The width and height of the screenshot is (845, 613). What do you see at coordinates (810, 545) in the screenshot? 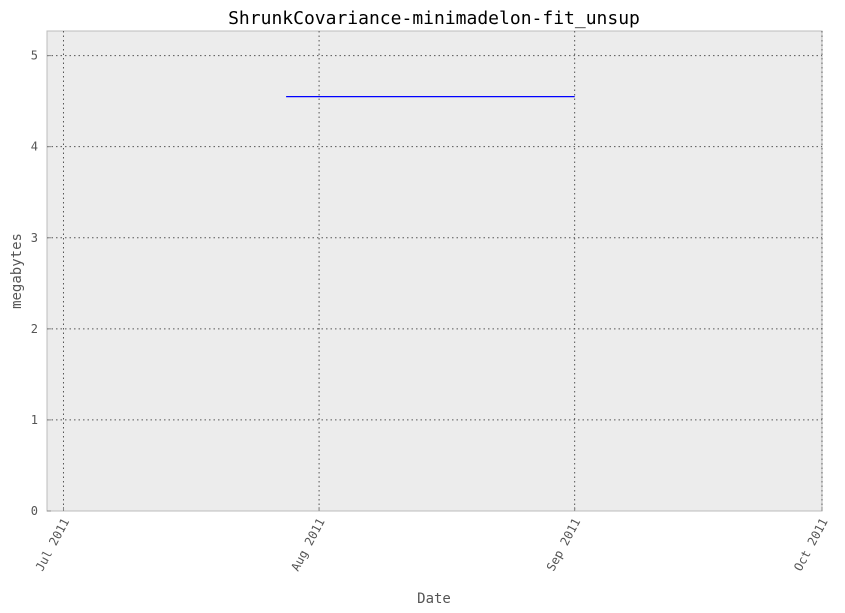
I see `x-tick-label: Oct 2011` at bounding box center [810, 545].